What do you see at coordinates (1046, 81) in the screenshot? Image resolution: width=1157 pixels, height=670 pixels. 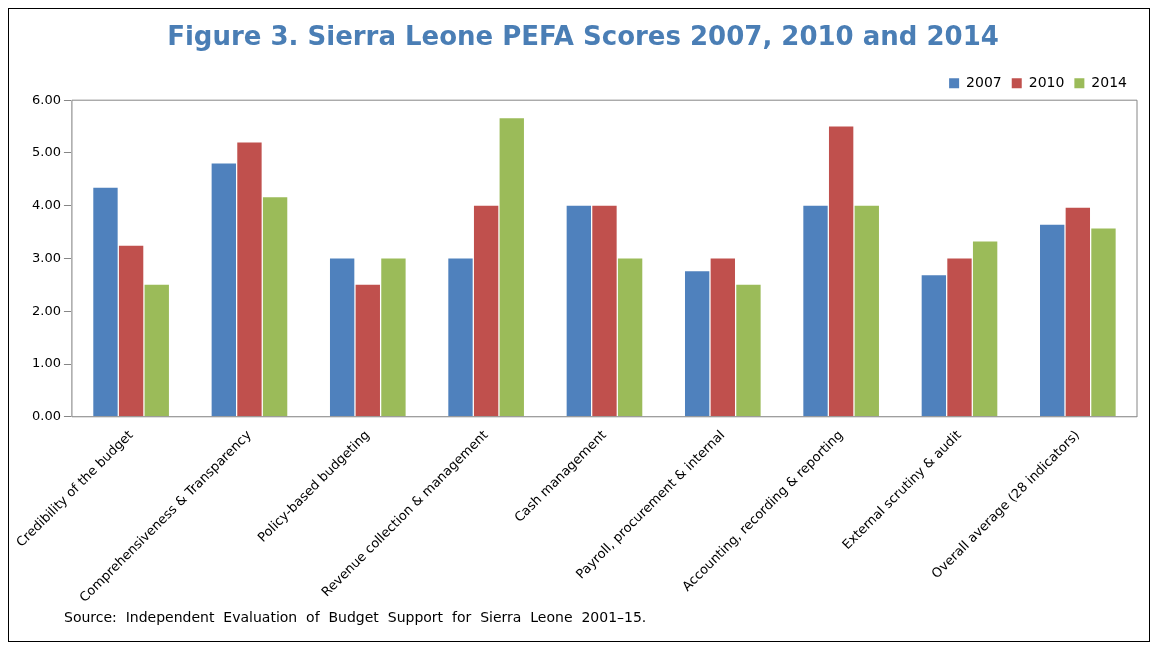 I see `legend-label: 2010` at bounding box center [1046, 81].